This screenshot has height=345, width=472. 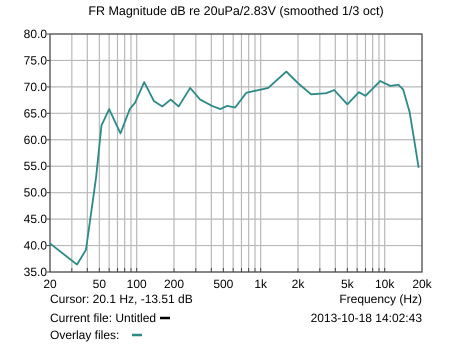 What do you see at coordinates (422, 284) in the screenshot?
I see `x-tick-label: 20k` at bounding box center [422, 284].